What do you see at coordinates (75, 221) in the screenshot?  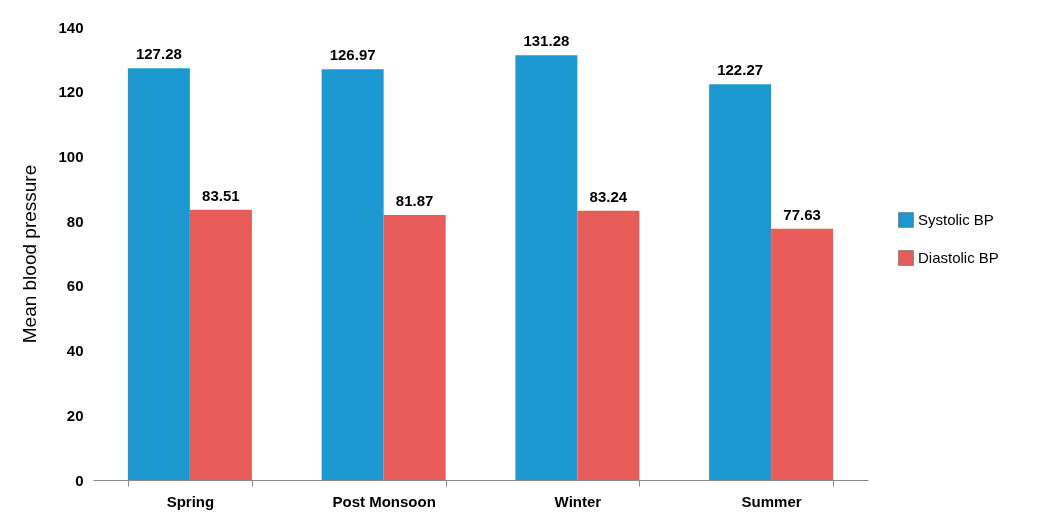 I see `y-tick-label: 80` at bounding box center [75, 221].